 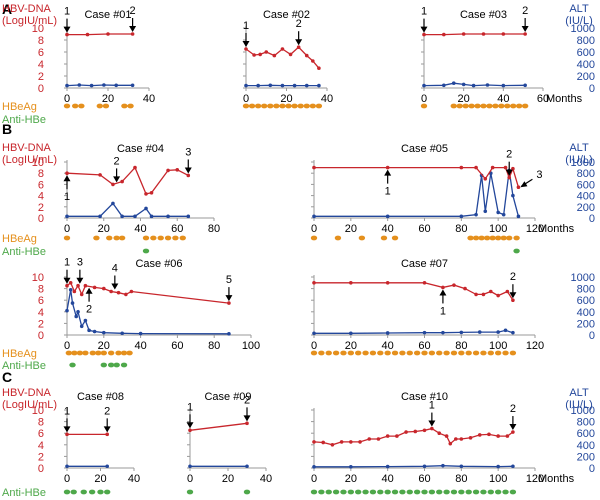 I want to click on hbeag-row-label: HBeAg, so click(x=19, y=107).